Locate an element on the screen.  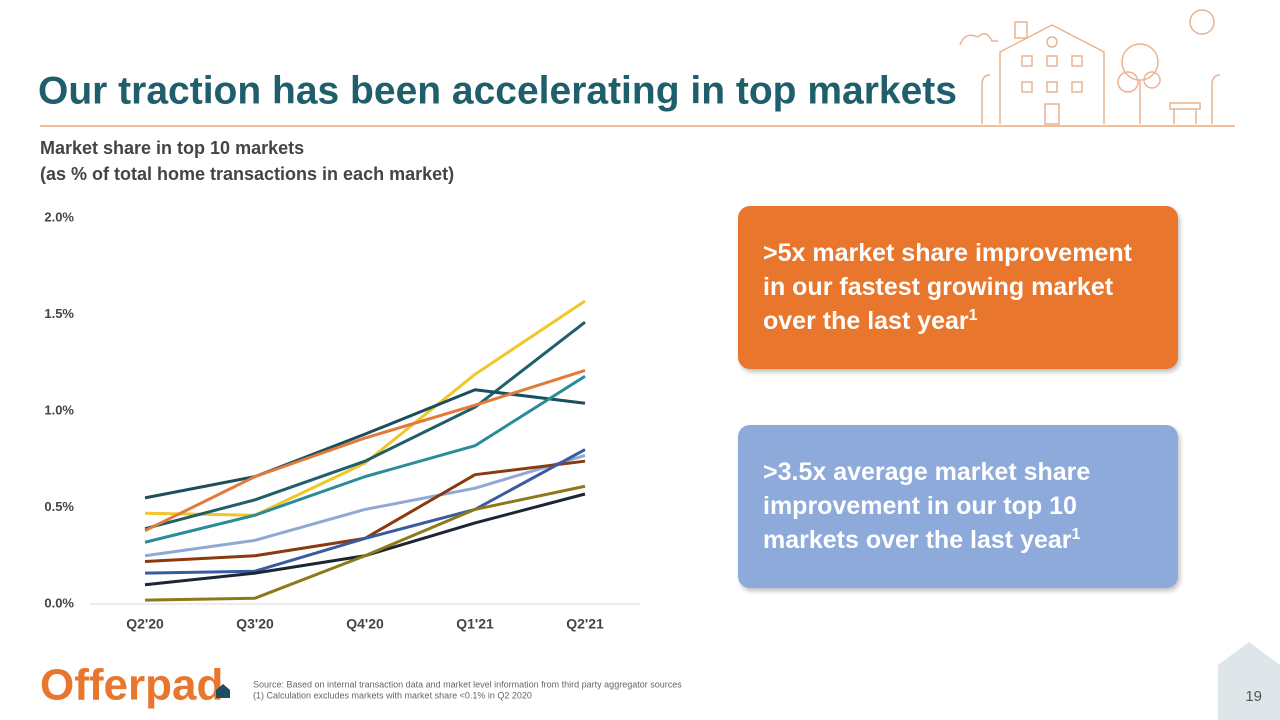
chart-subtitle: Market share in top 10 markets is located at coordinates (172, 148).